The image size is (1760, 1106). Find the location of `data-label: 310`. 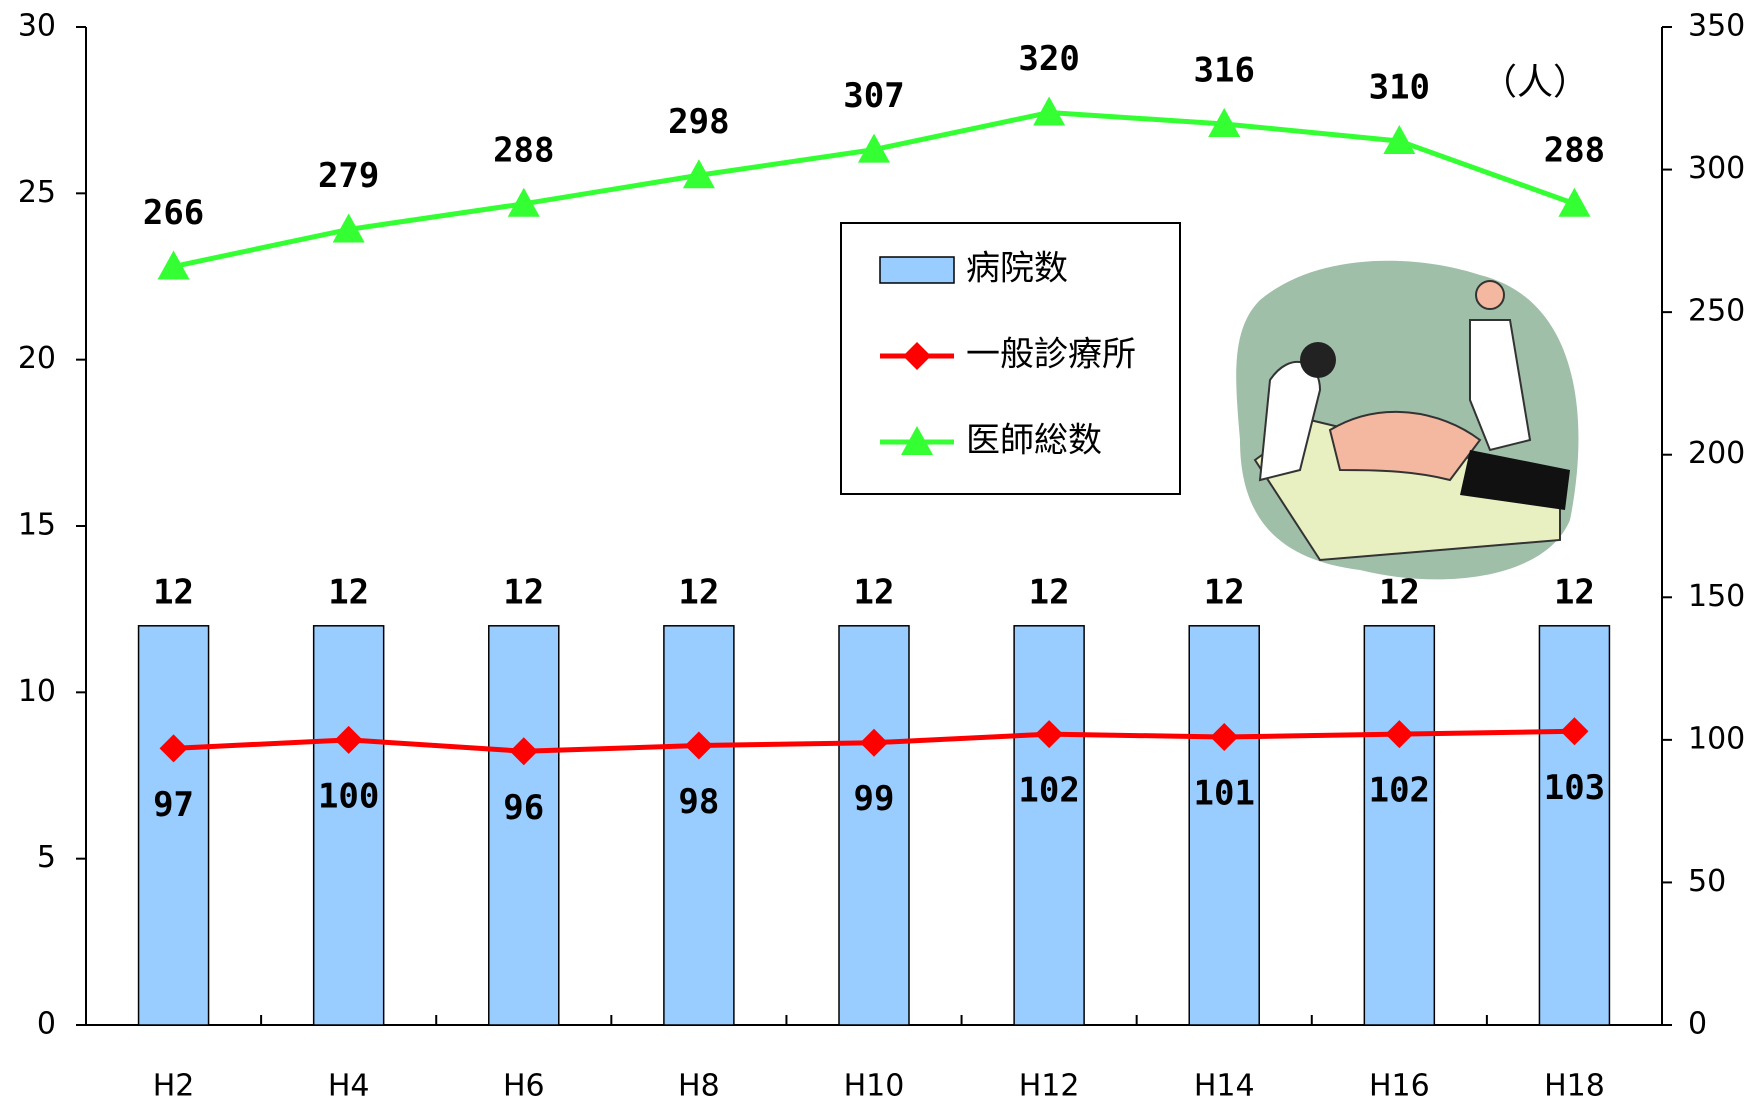

data-label: 310 is located at coordinates (1399, 88).